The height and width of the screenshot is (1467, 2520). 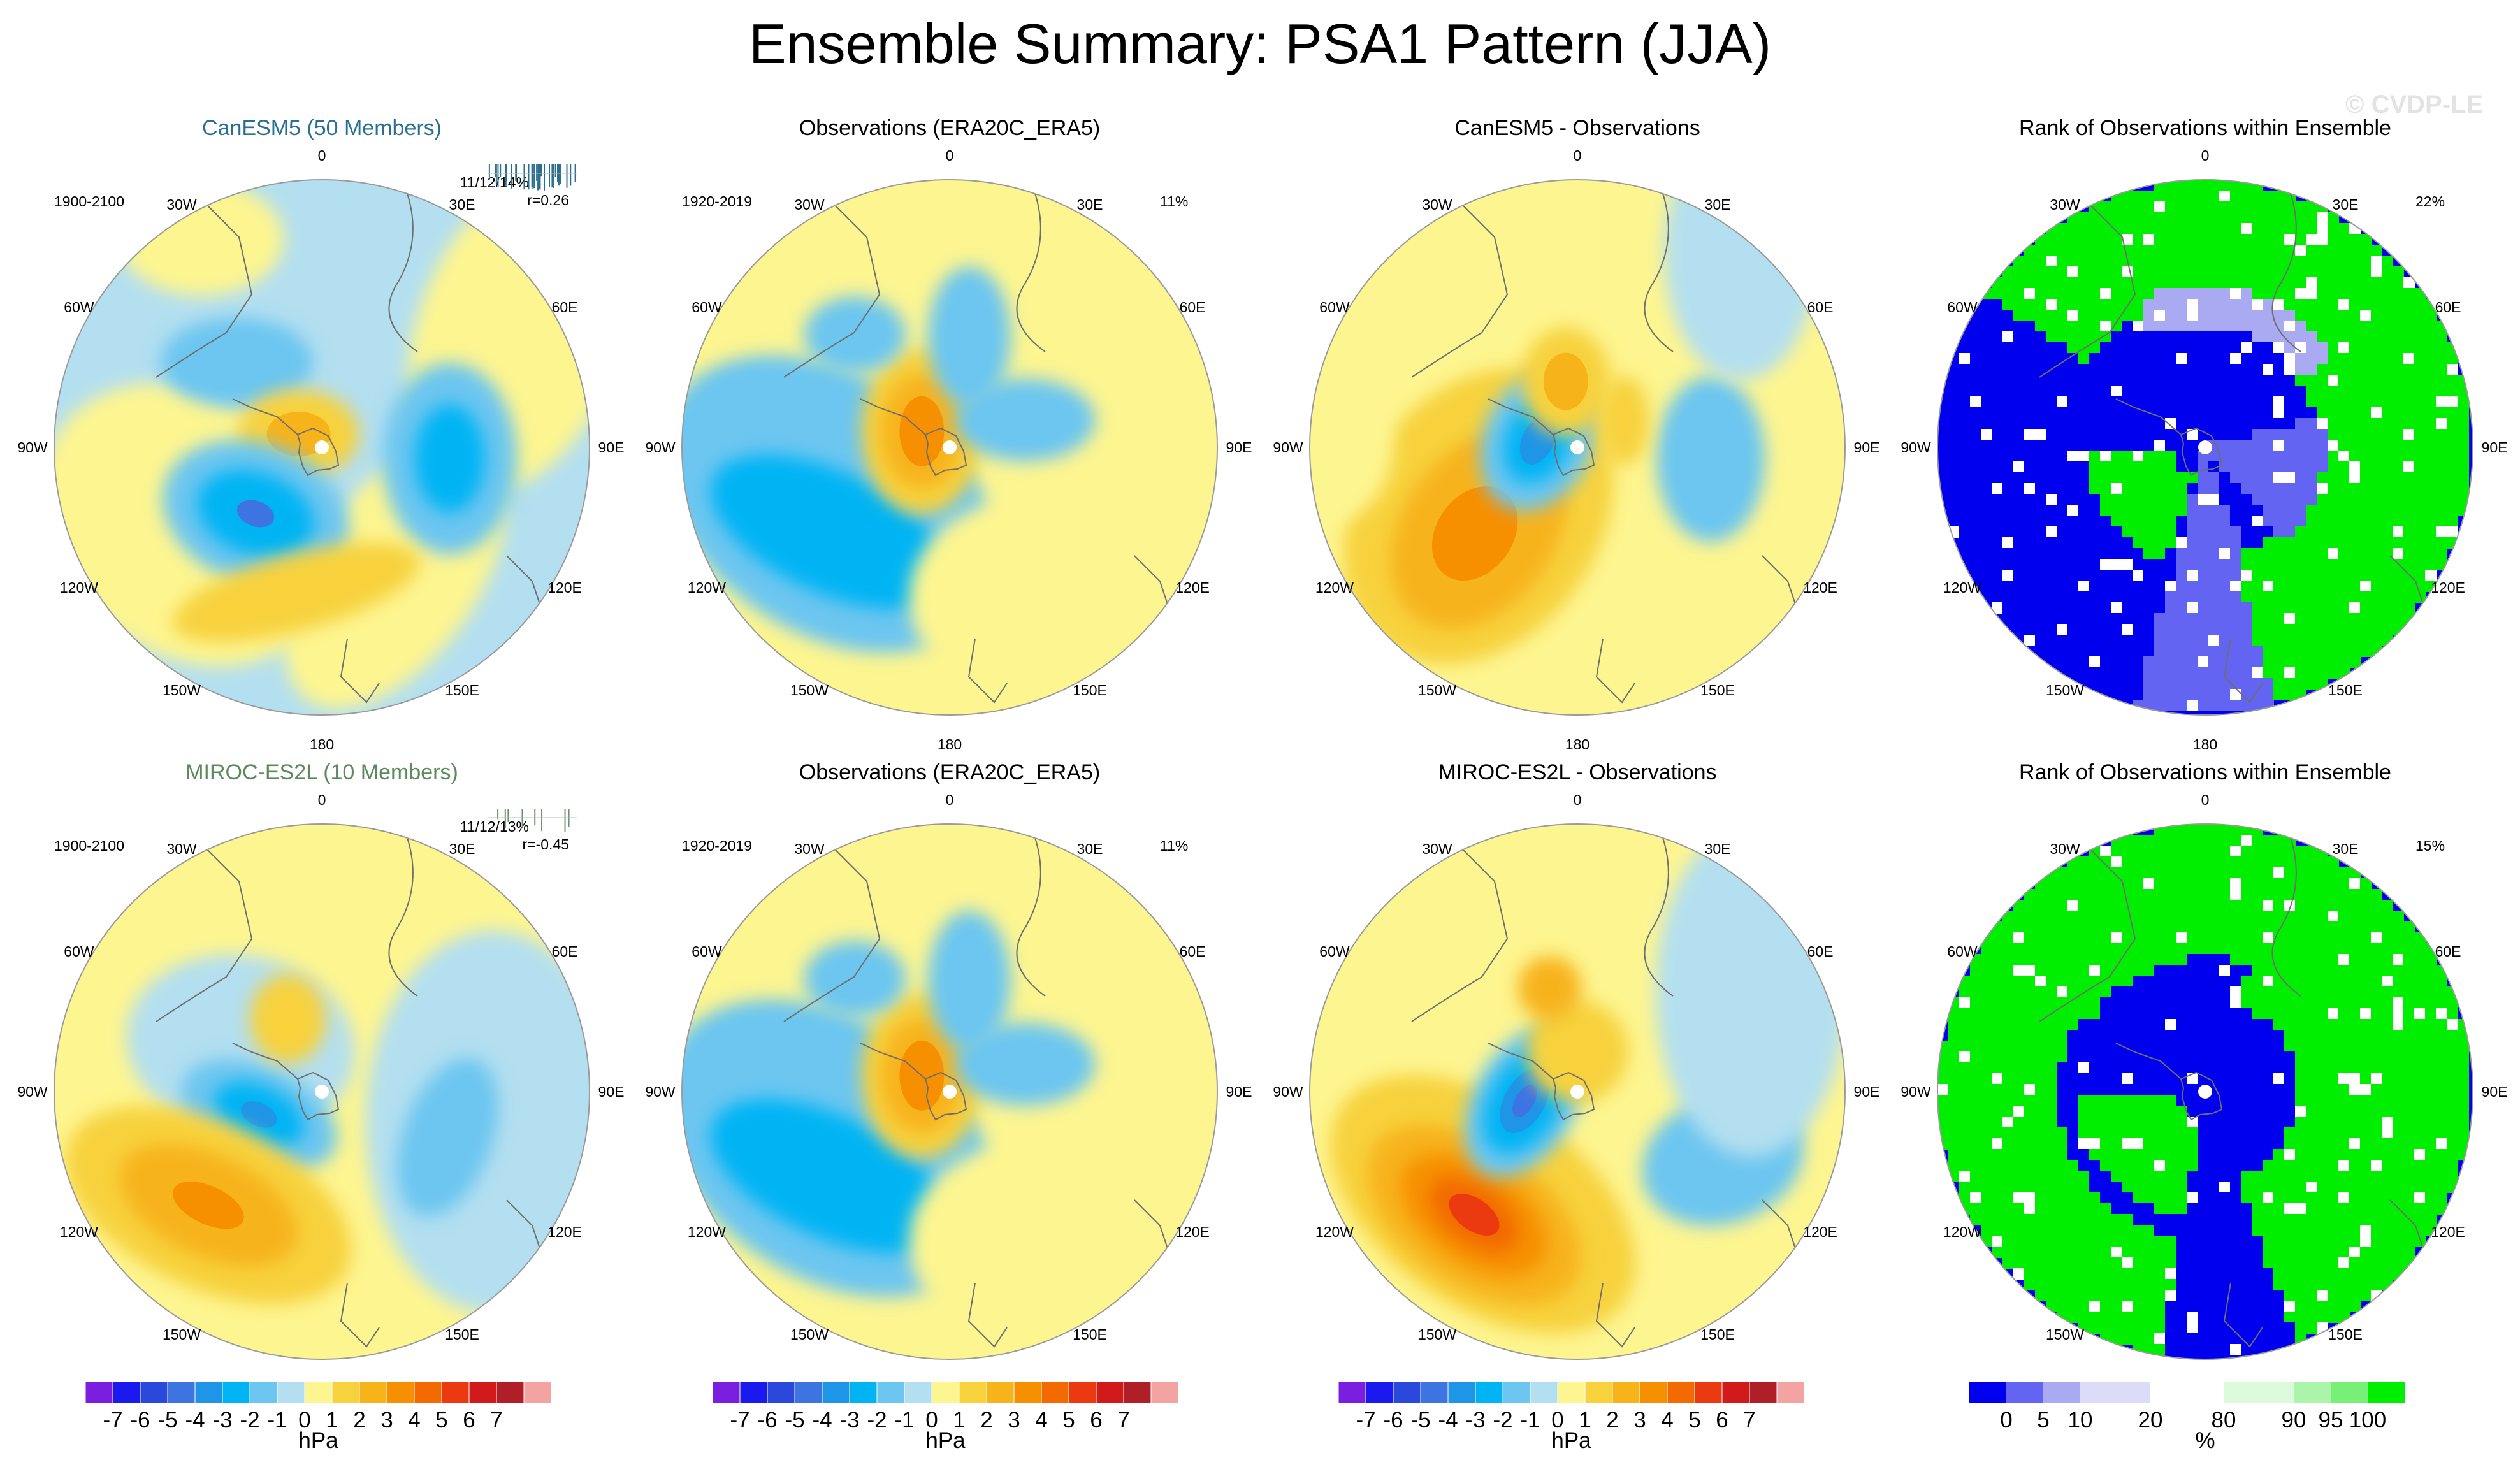 What do you see at coordinates (1460, 291) in the screenshot?
I see `coastline` at bounding box center [1460, 291].